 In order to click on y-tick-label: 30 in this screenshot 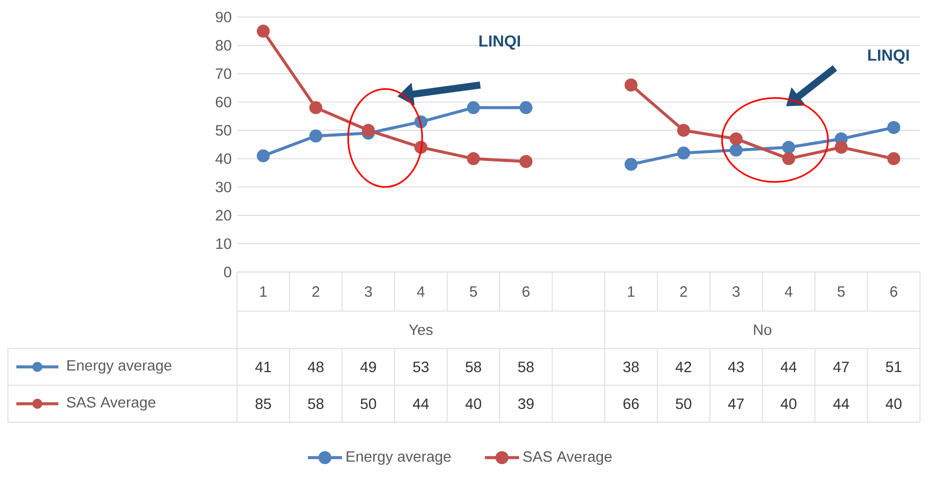, I will do `click(224, 187)`.